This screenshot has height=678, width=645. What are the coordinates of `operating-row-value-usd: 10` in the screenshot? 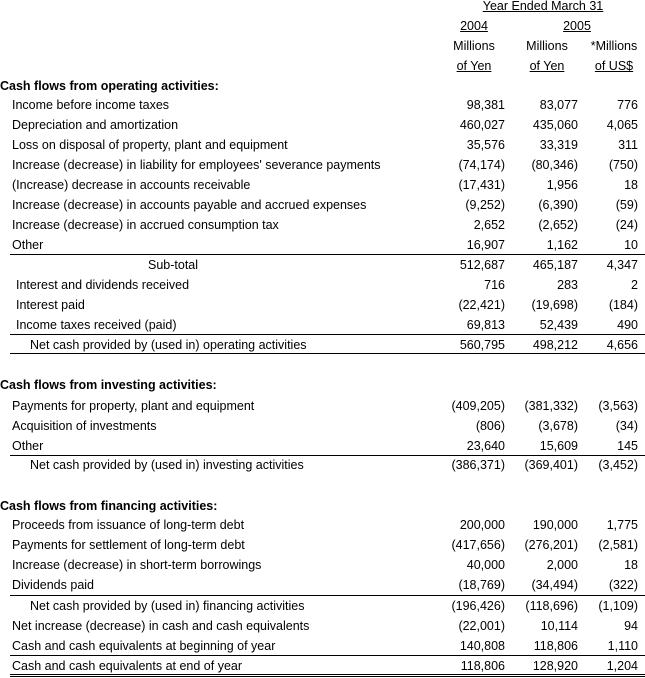 It's located at (631, 245).